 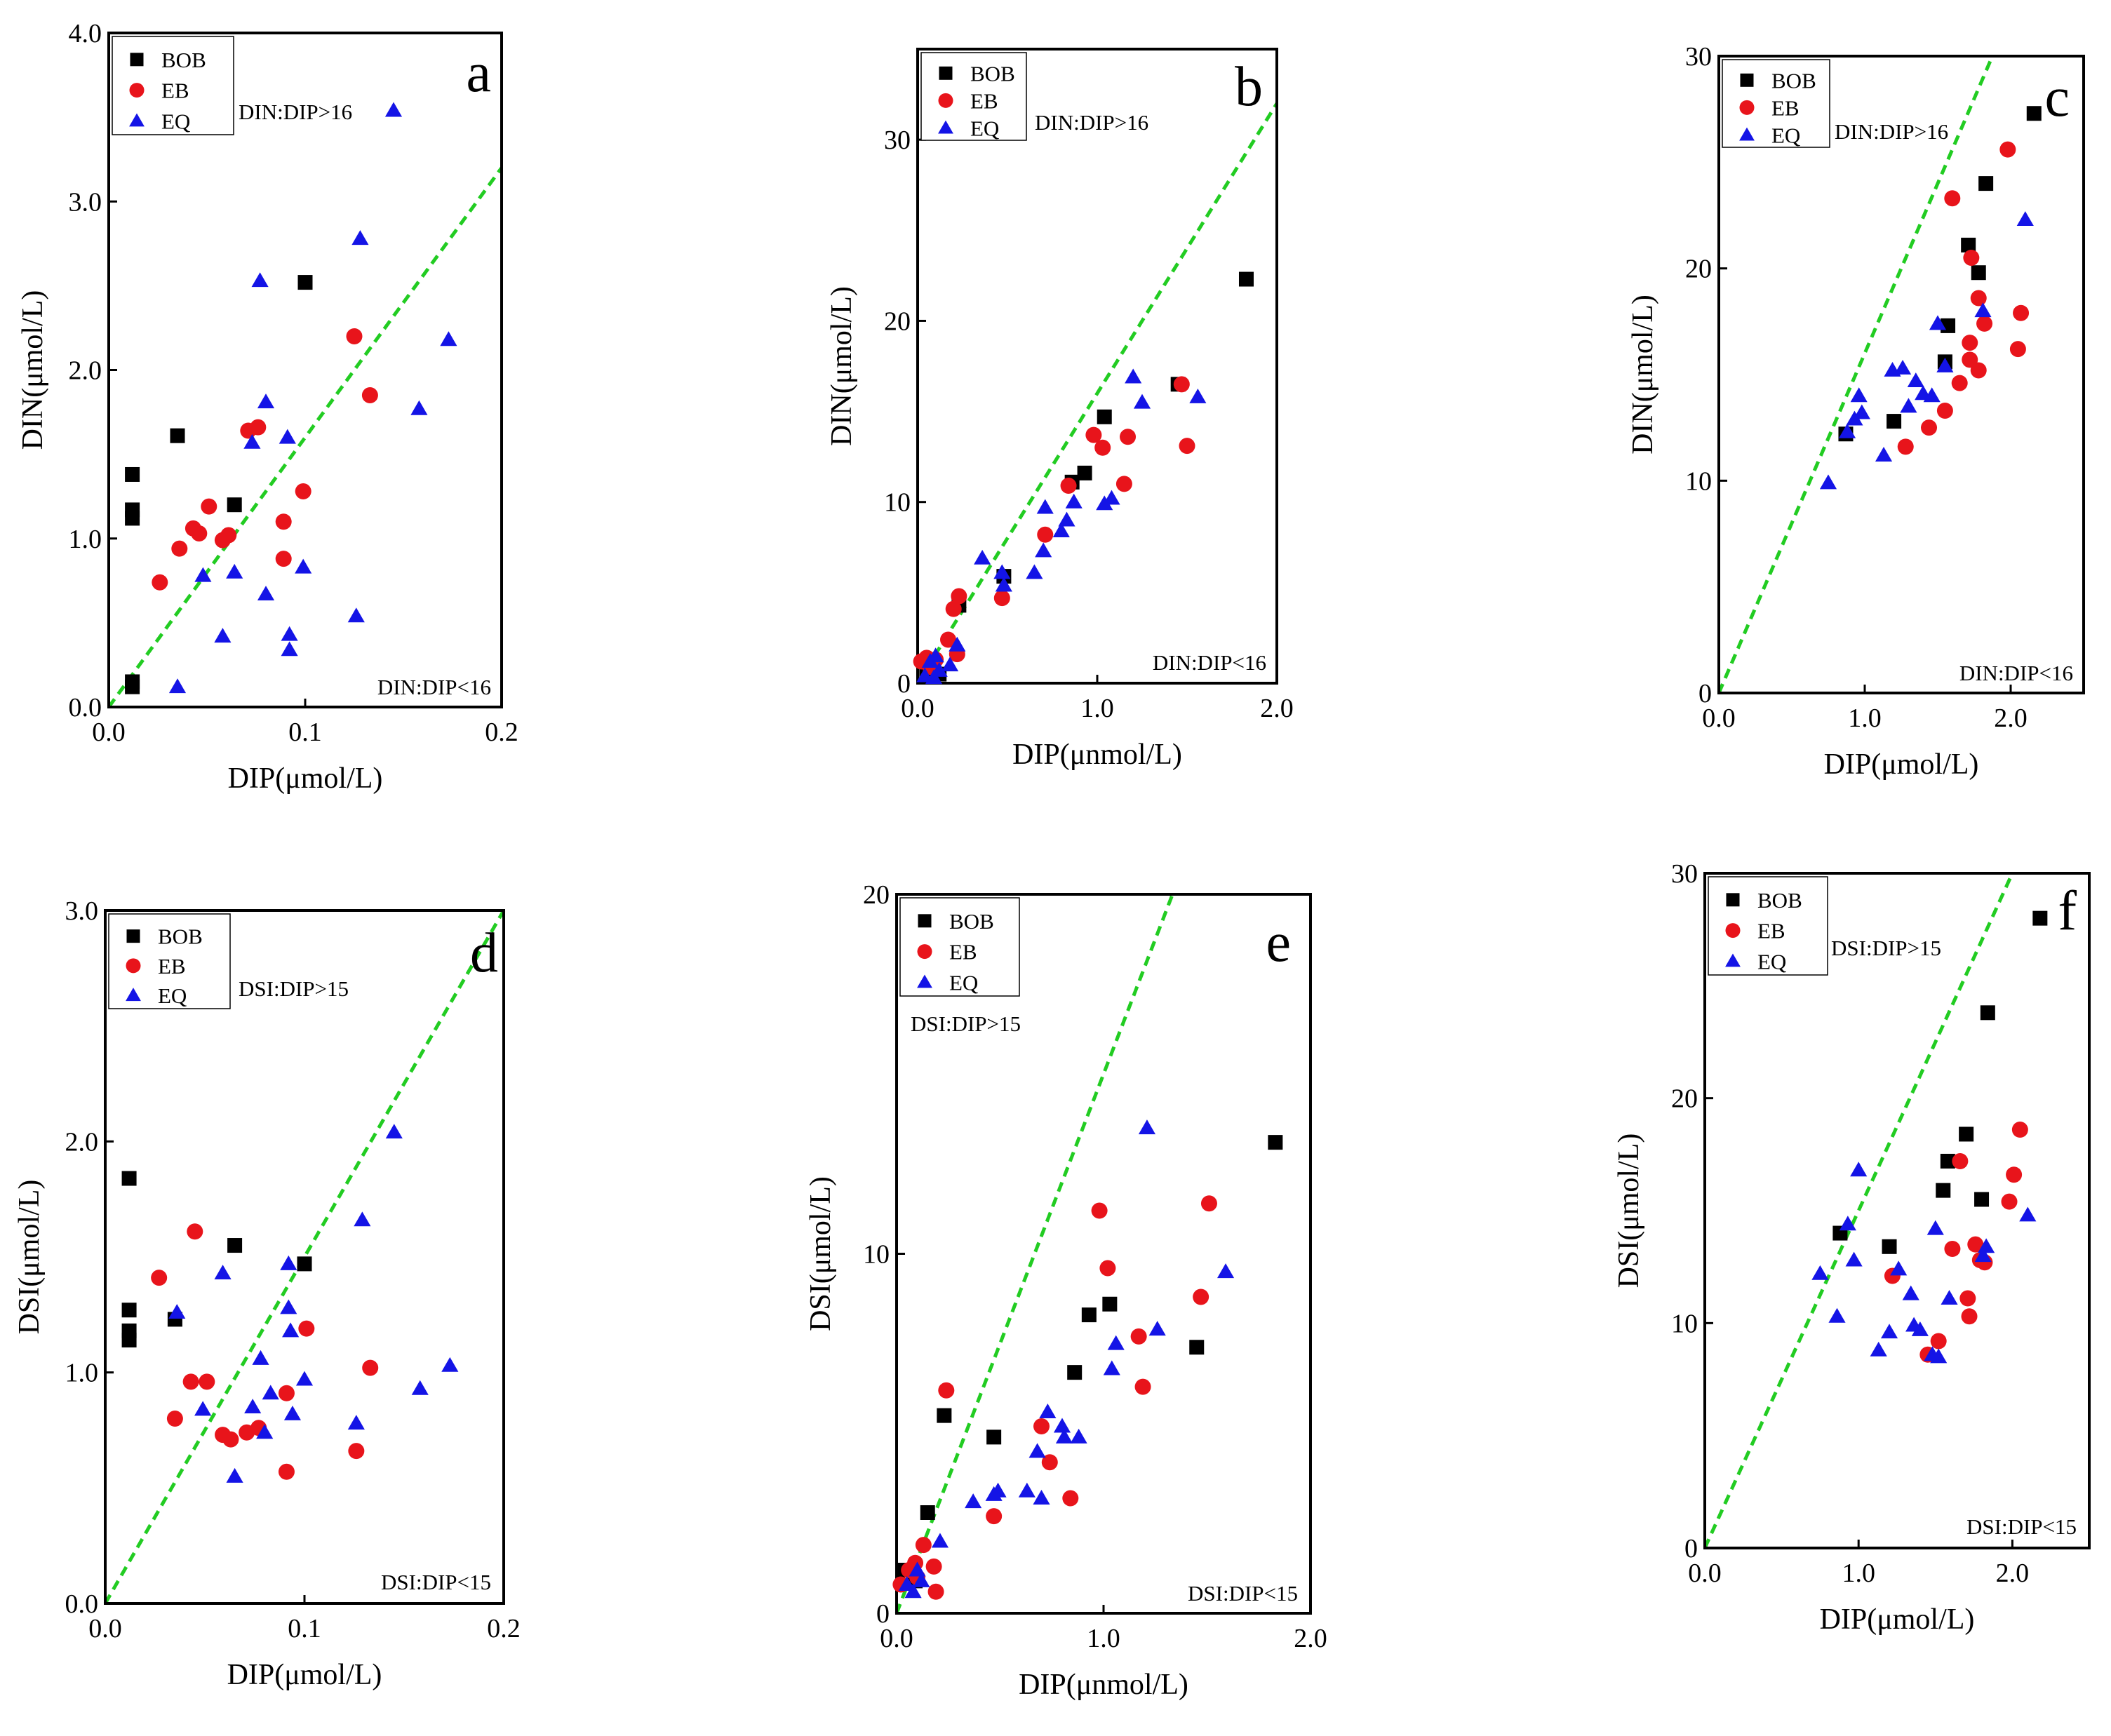 What do you see at coordinates (434, 687) in the screenshot?
I see `ratio-annotation-lower: DIN:DIP<16` at bounding box center [434, 687].